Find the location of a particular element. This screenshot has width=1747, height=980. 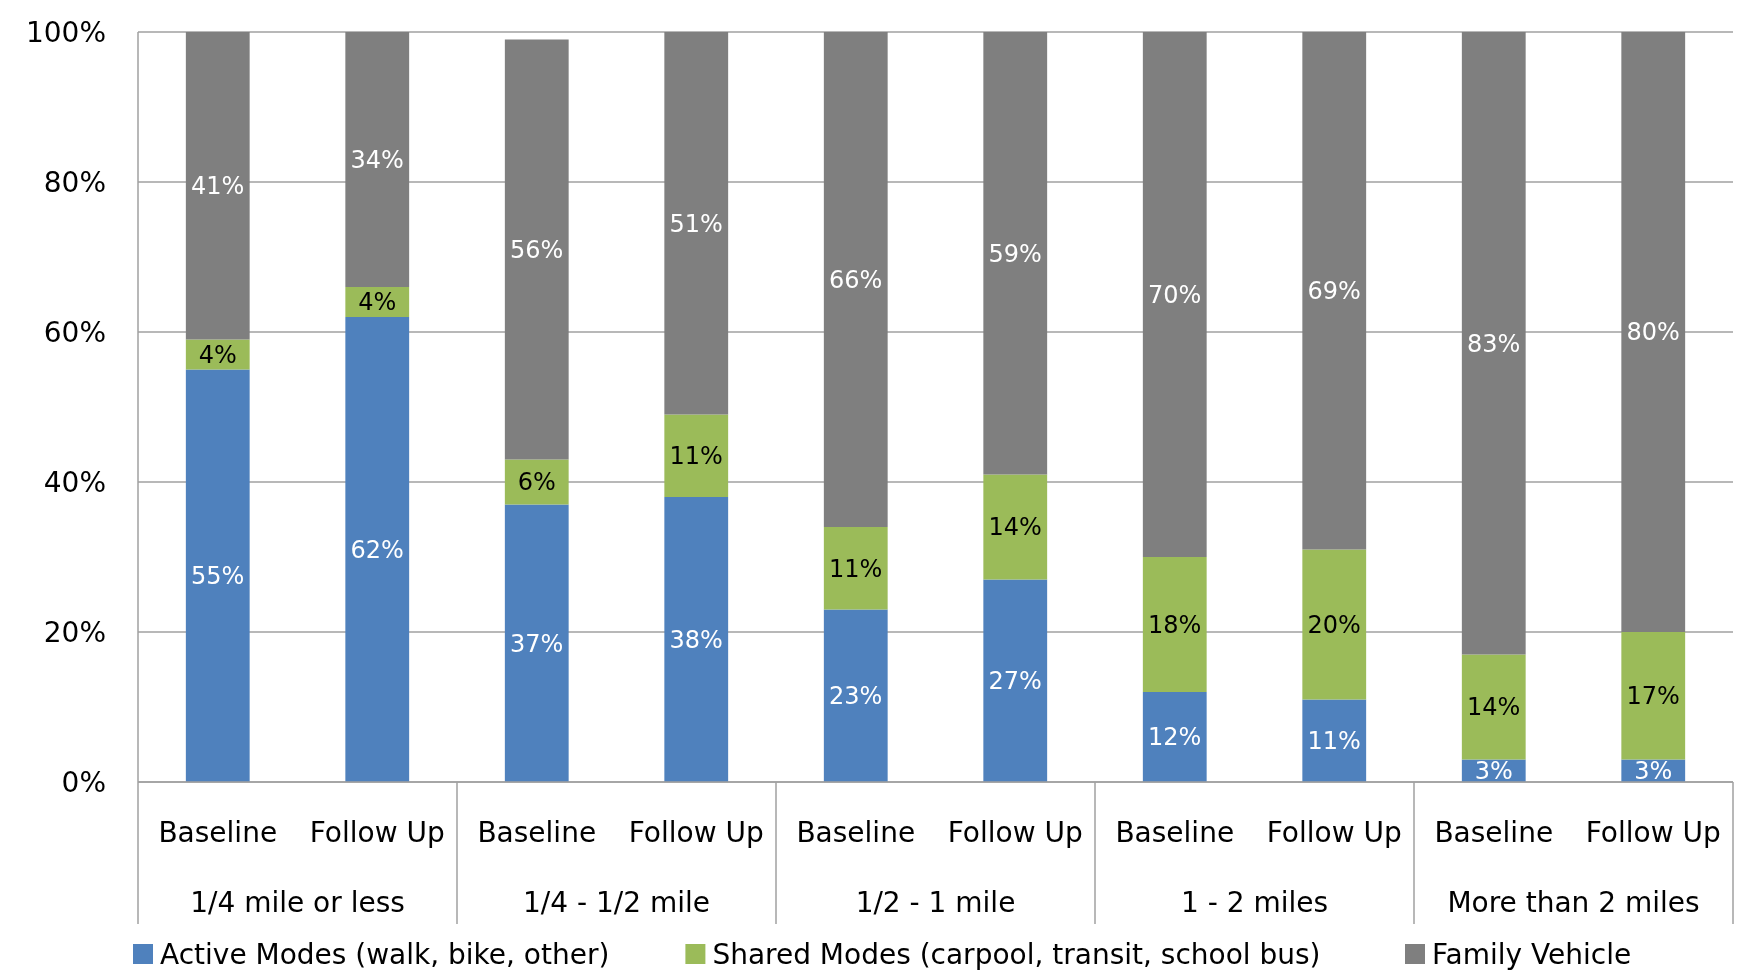

legend-label: Shared Modes (carpool, transit, school bus) is located at coordinates (1016, 954).